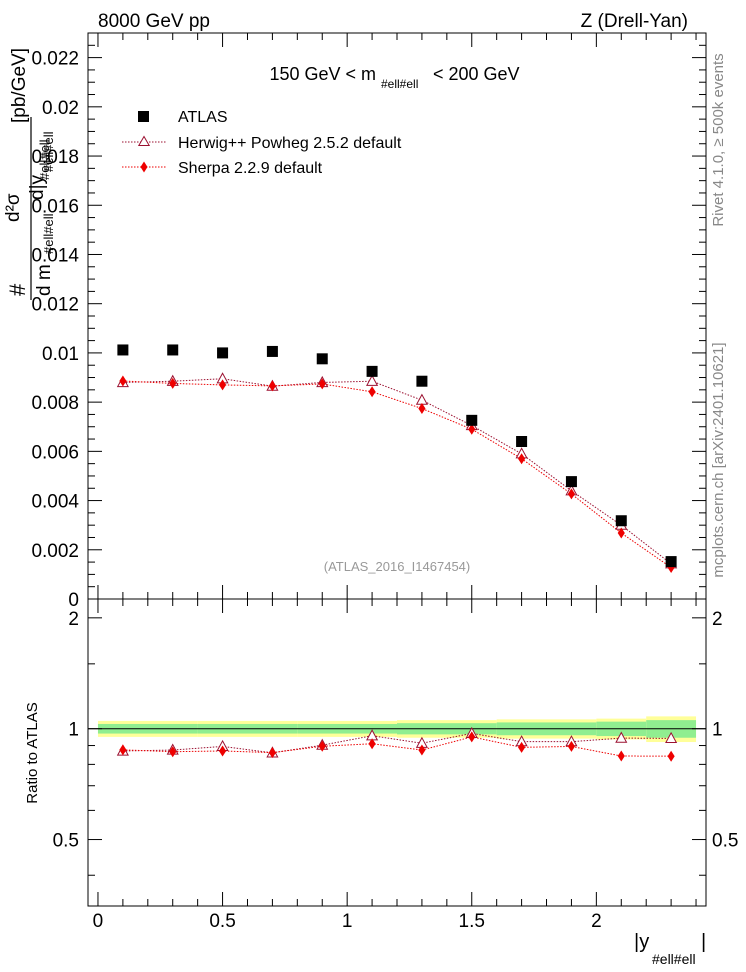 This screenshot has width=746, height=972. Describe the element at coordinates (144, 140) in the screenshot. I see `legend-marker-herwig` at that location.